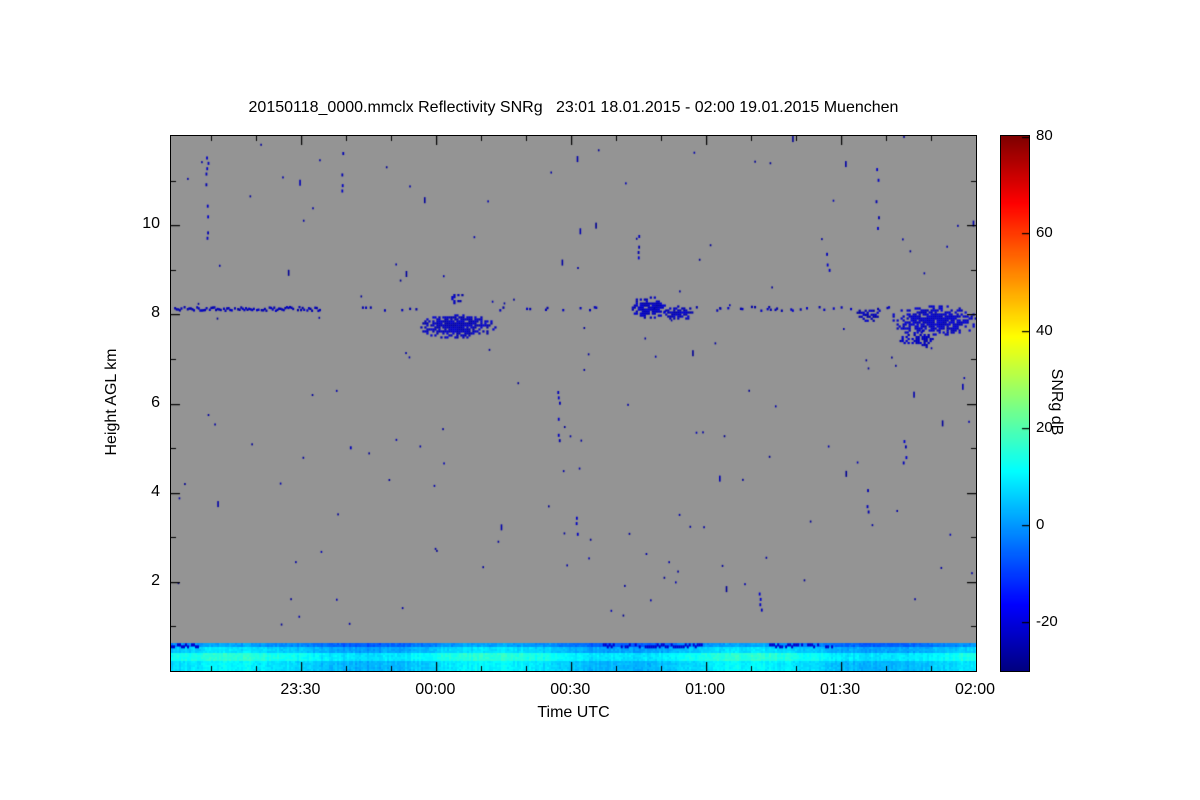 The image size is (1200, 800). What do you see at coordinates (300, 689) in the screenshot?
I see `x-tick-label: 23:30` at bounding box center [300, 689].